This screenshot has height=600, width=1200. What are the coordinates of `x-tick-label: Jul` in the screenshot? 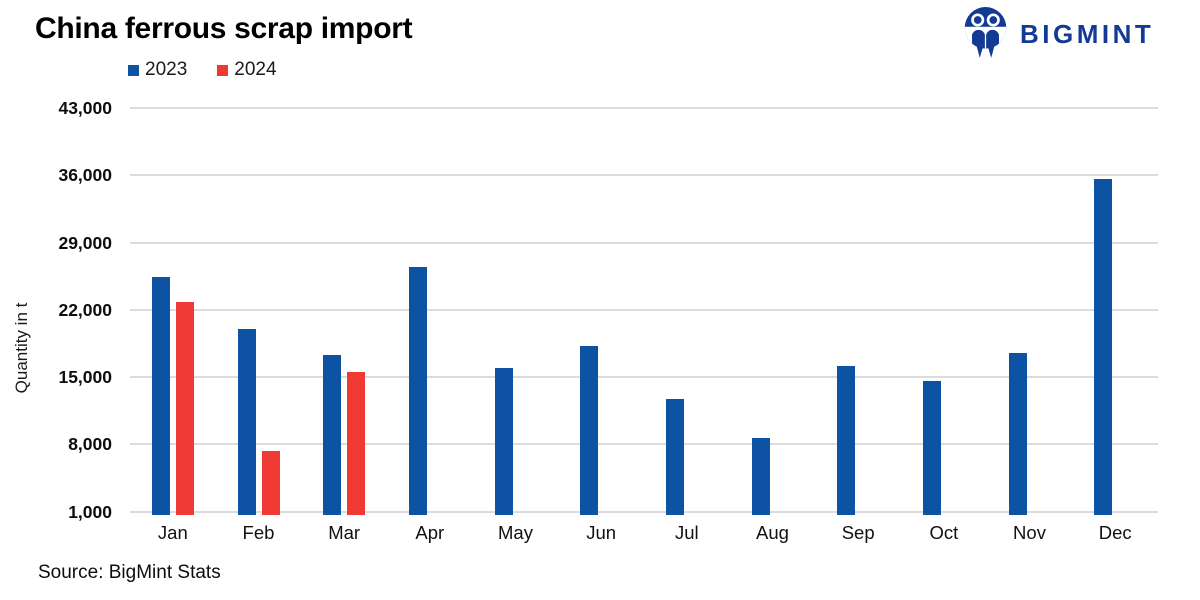 It's located at (687, 532).